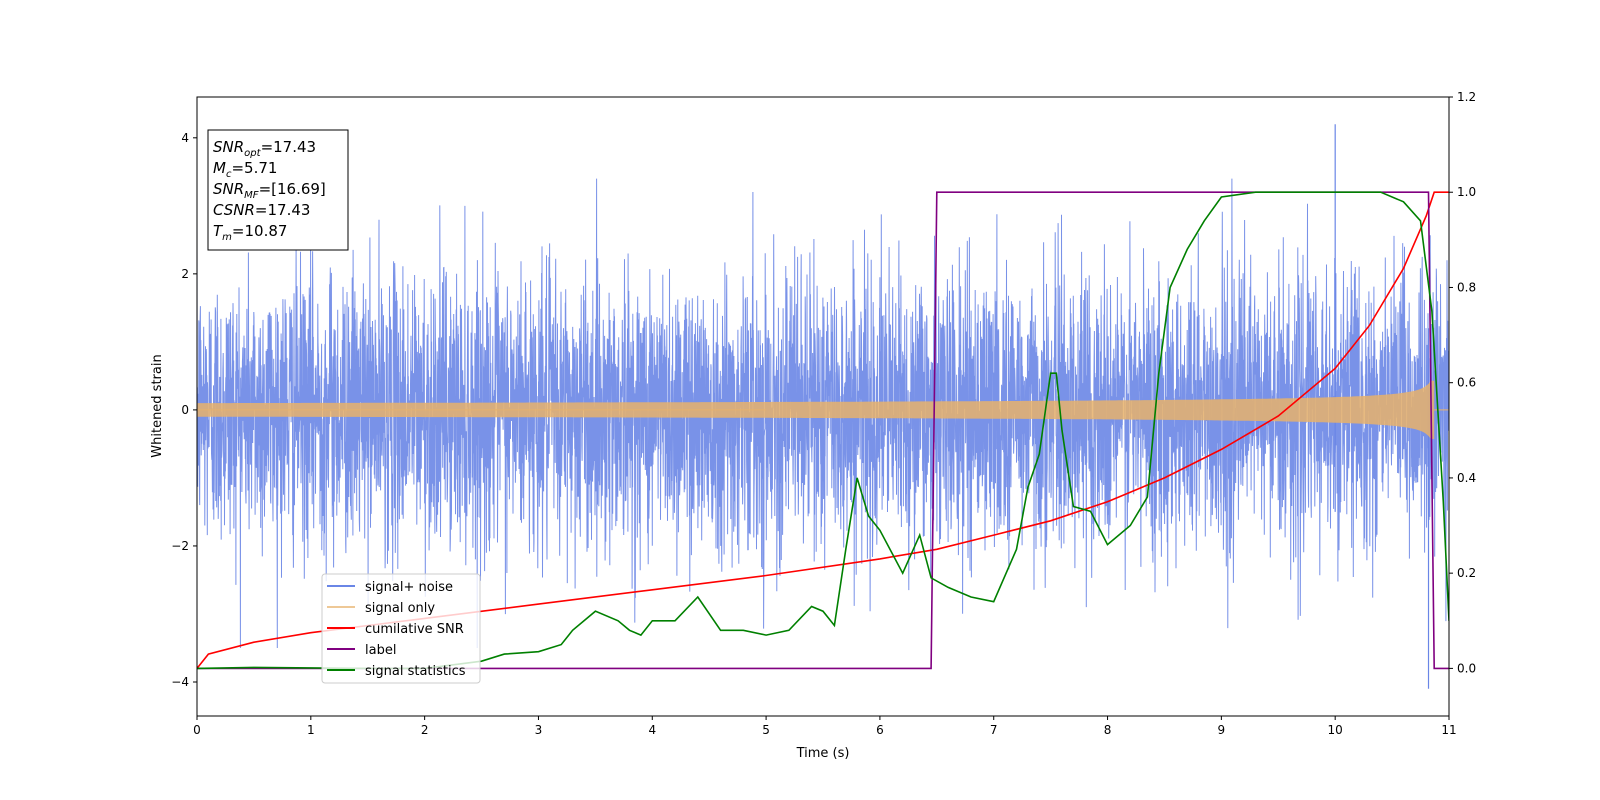  I want to click on y2-tick-label: 0.8, so click(1466, 287).